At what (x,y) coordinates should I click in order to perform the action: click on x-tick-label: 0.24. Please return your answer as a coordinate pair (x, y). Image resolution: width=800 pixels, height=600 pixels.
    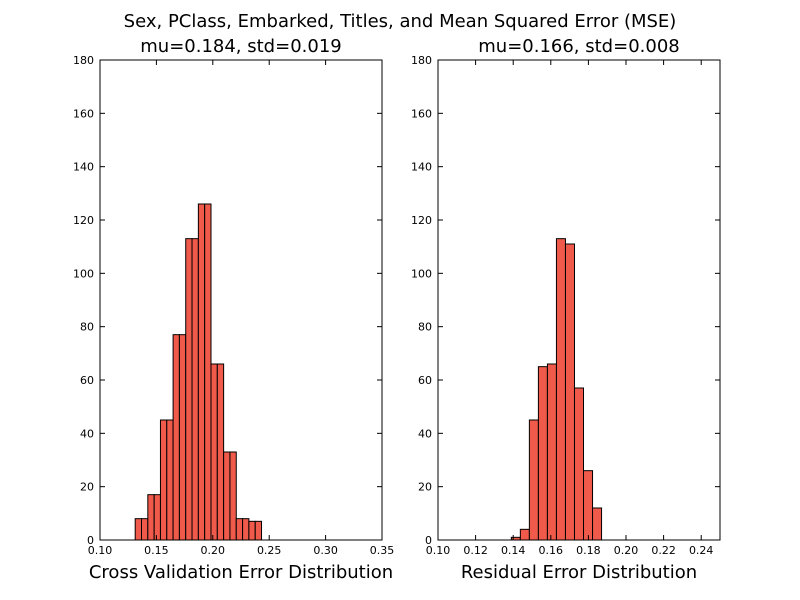
    Looking at the image, I should click on (701, 550).